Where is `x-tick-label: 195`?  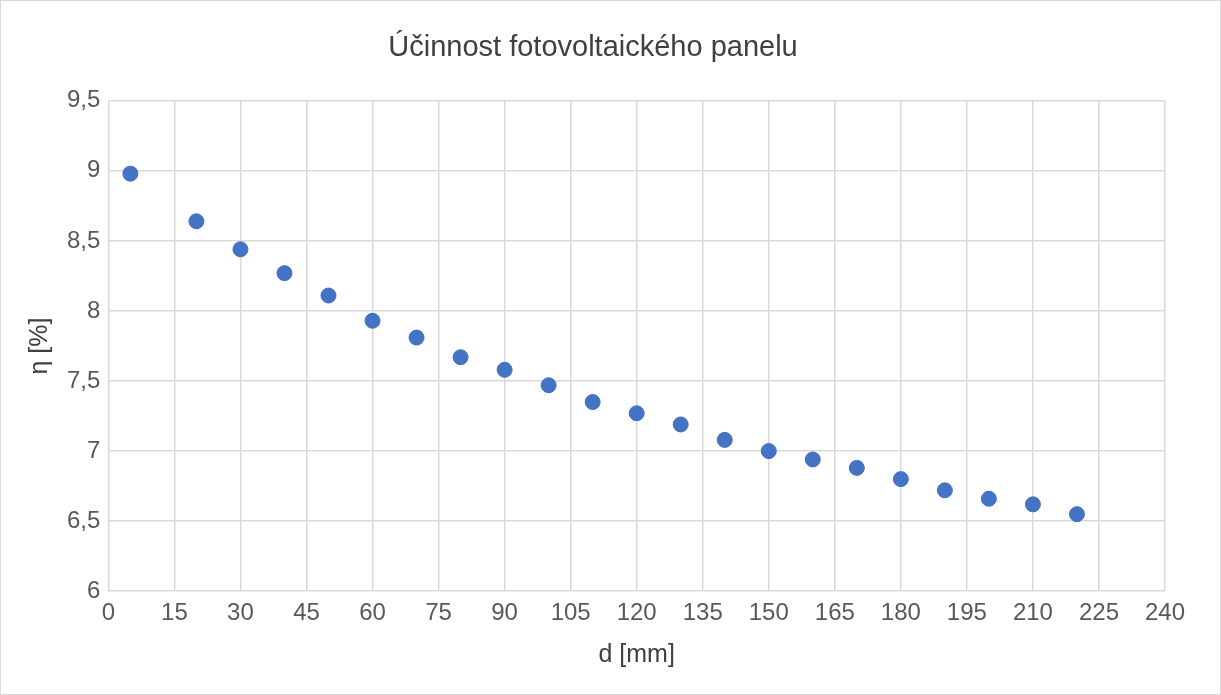 x-tick-label: 195 is located at coordinates (966, 612).